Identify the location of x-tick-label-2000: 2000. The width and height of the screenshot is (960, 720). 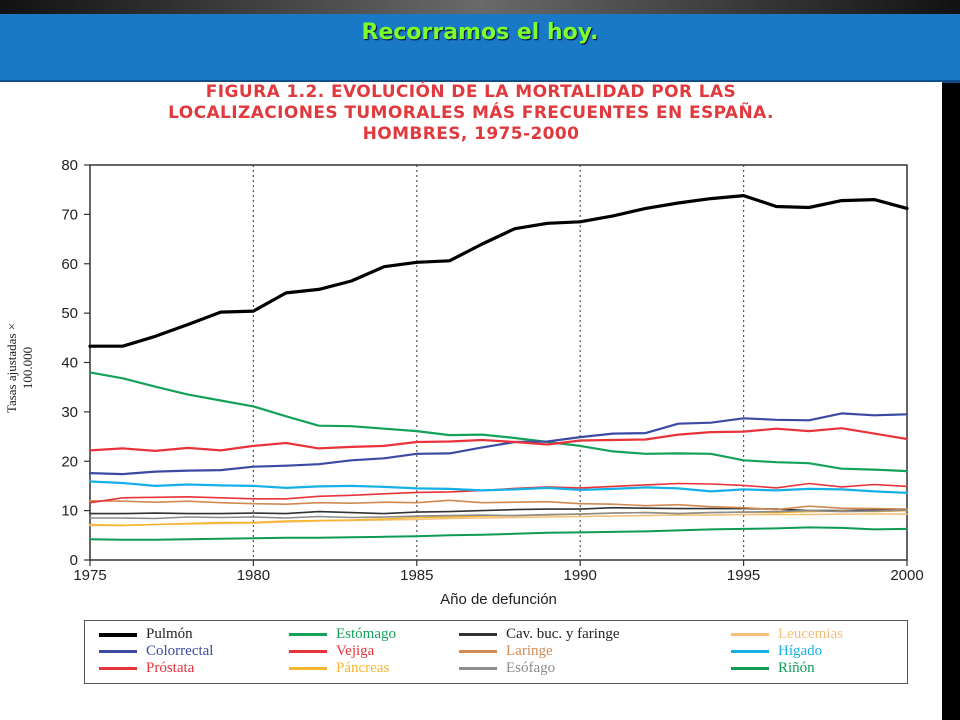
(906, 575).